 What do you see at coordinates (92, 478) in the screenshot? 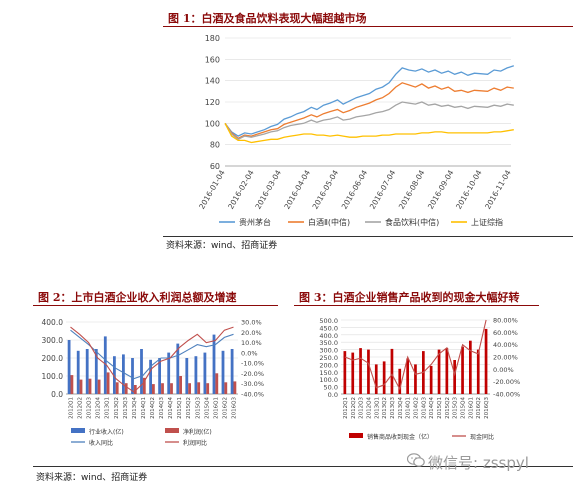
I see `bottom-source: 资料来源：wind、招商证券` at bounding box center [92, 478].